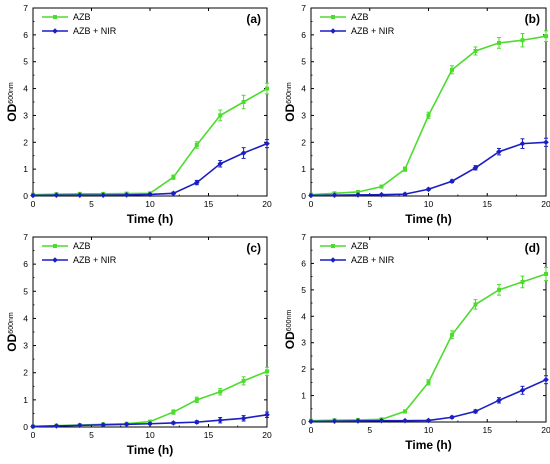 Image resolution: width=550 pixels, height=464 pixels. What do you see at coordinates (253, 248) in the screenshot?
I see `panel-label: (c)` at bounding box center [253, 248].